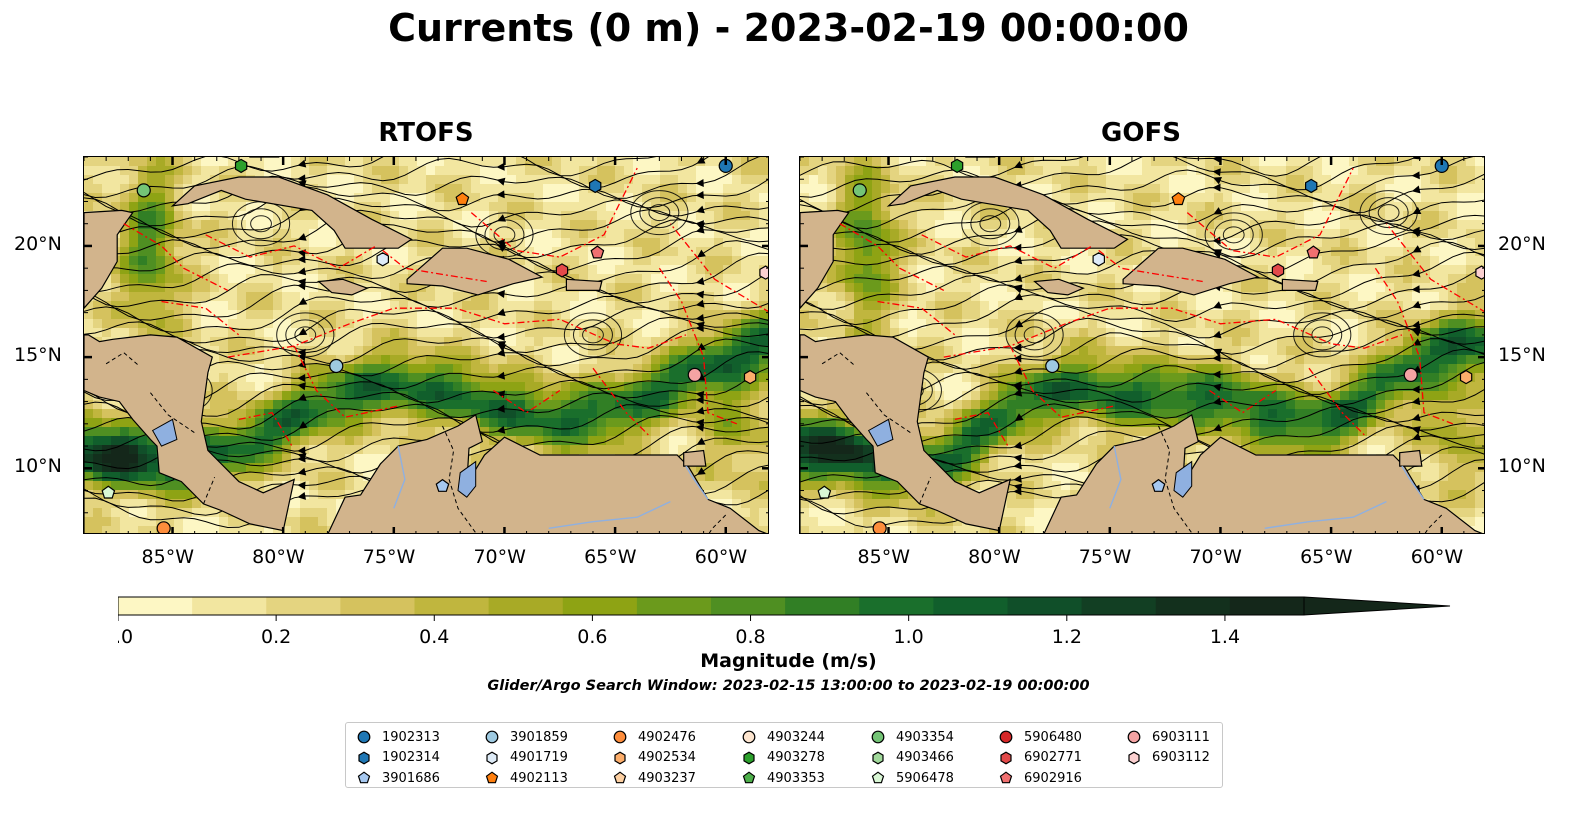 This screenshot has height=827, width=1577. I want to click on legend-item: 6902771, so click(1040, 758).